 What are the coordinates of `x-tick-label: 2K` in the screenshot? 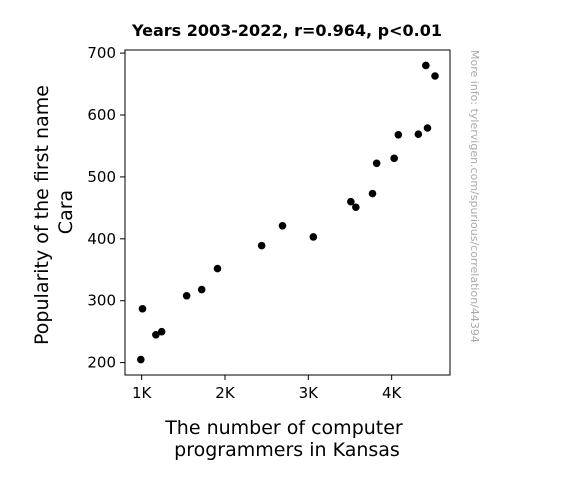 It's located at (225, 393).